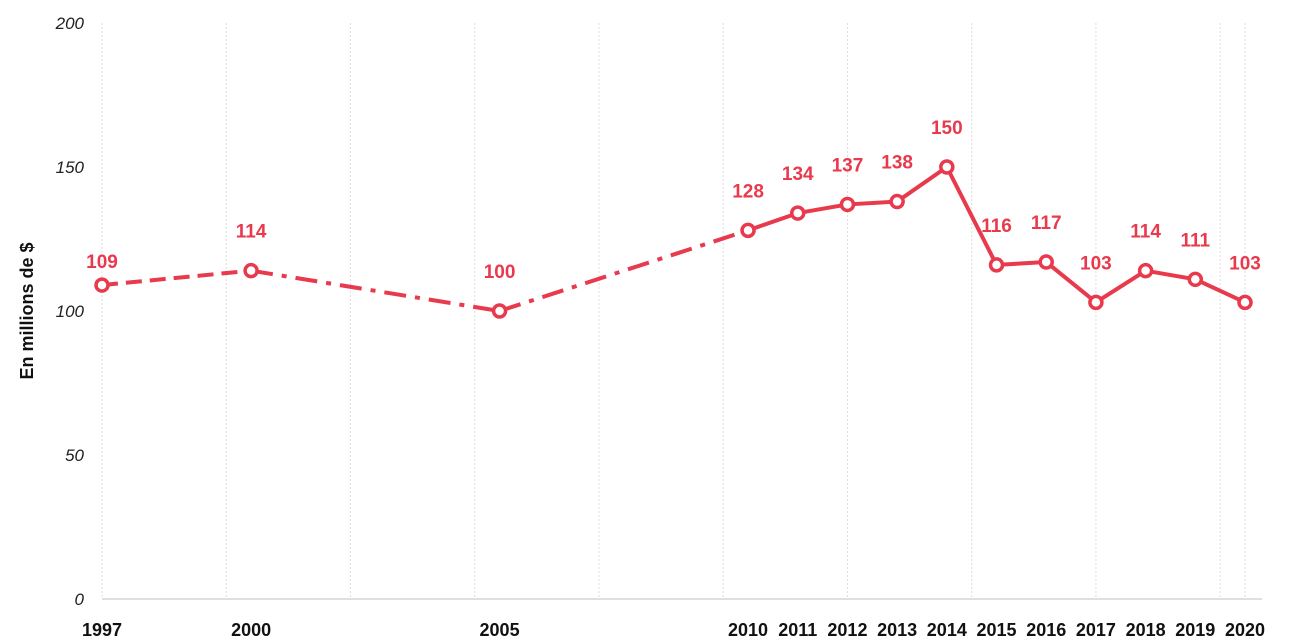 The image size is (1298, 643). I want to click on y-axis-ticks: 0 50 100 150 200, so click(70, 311).